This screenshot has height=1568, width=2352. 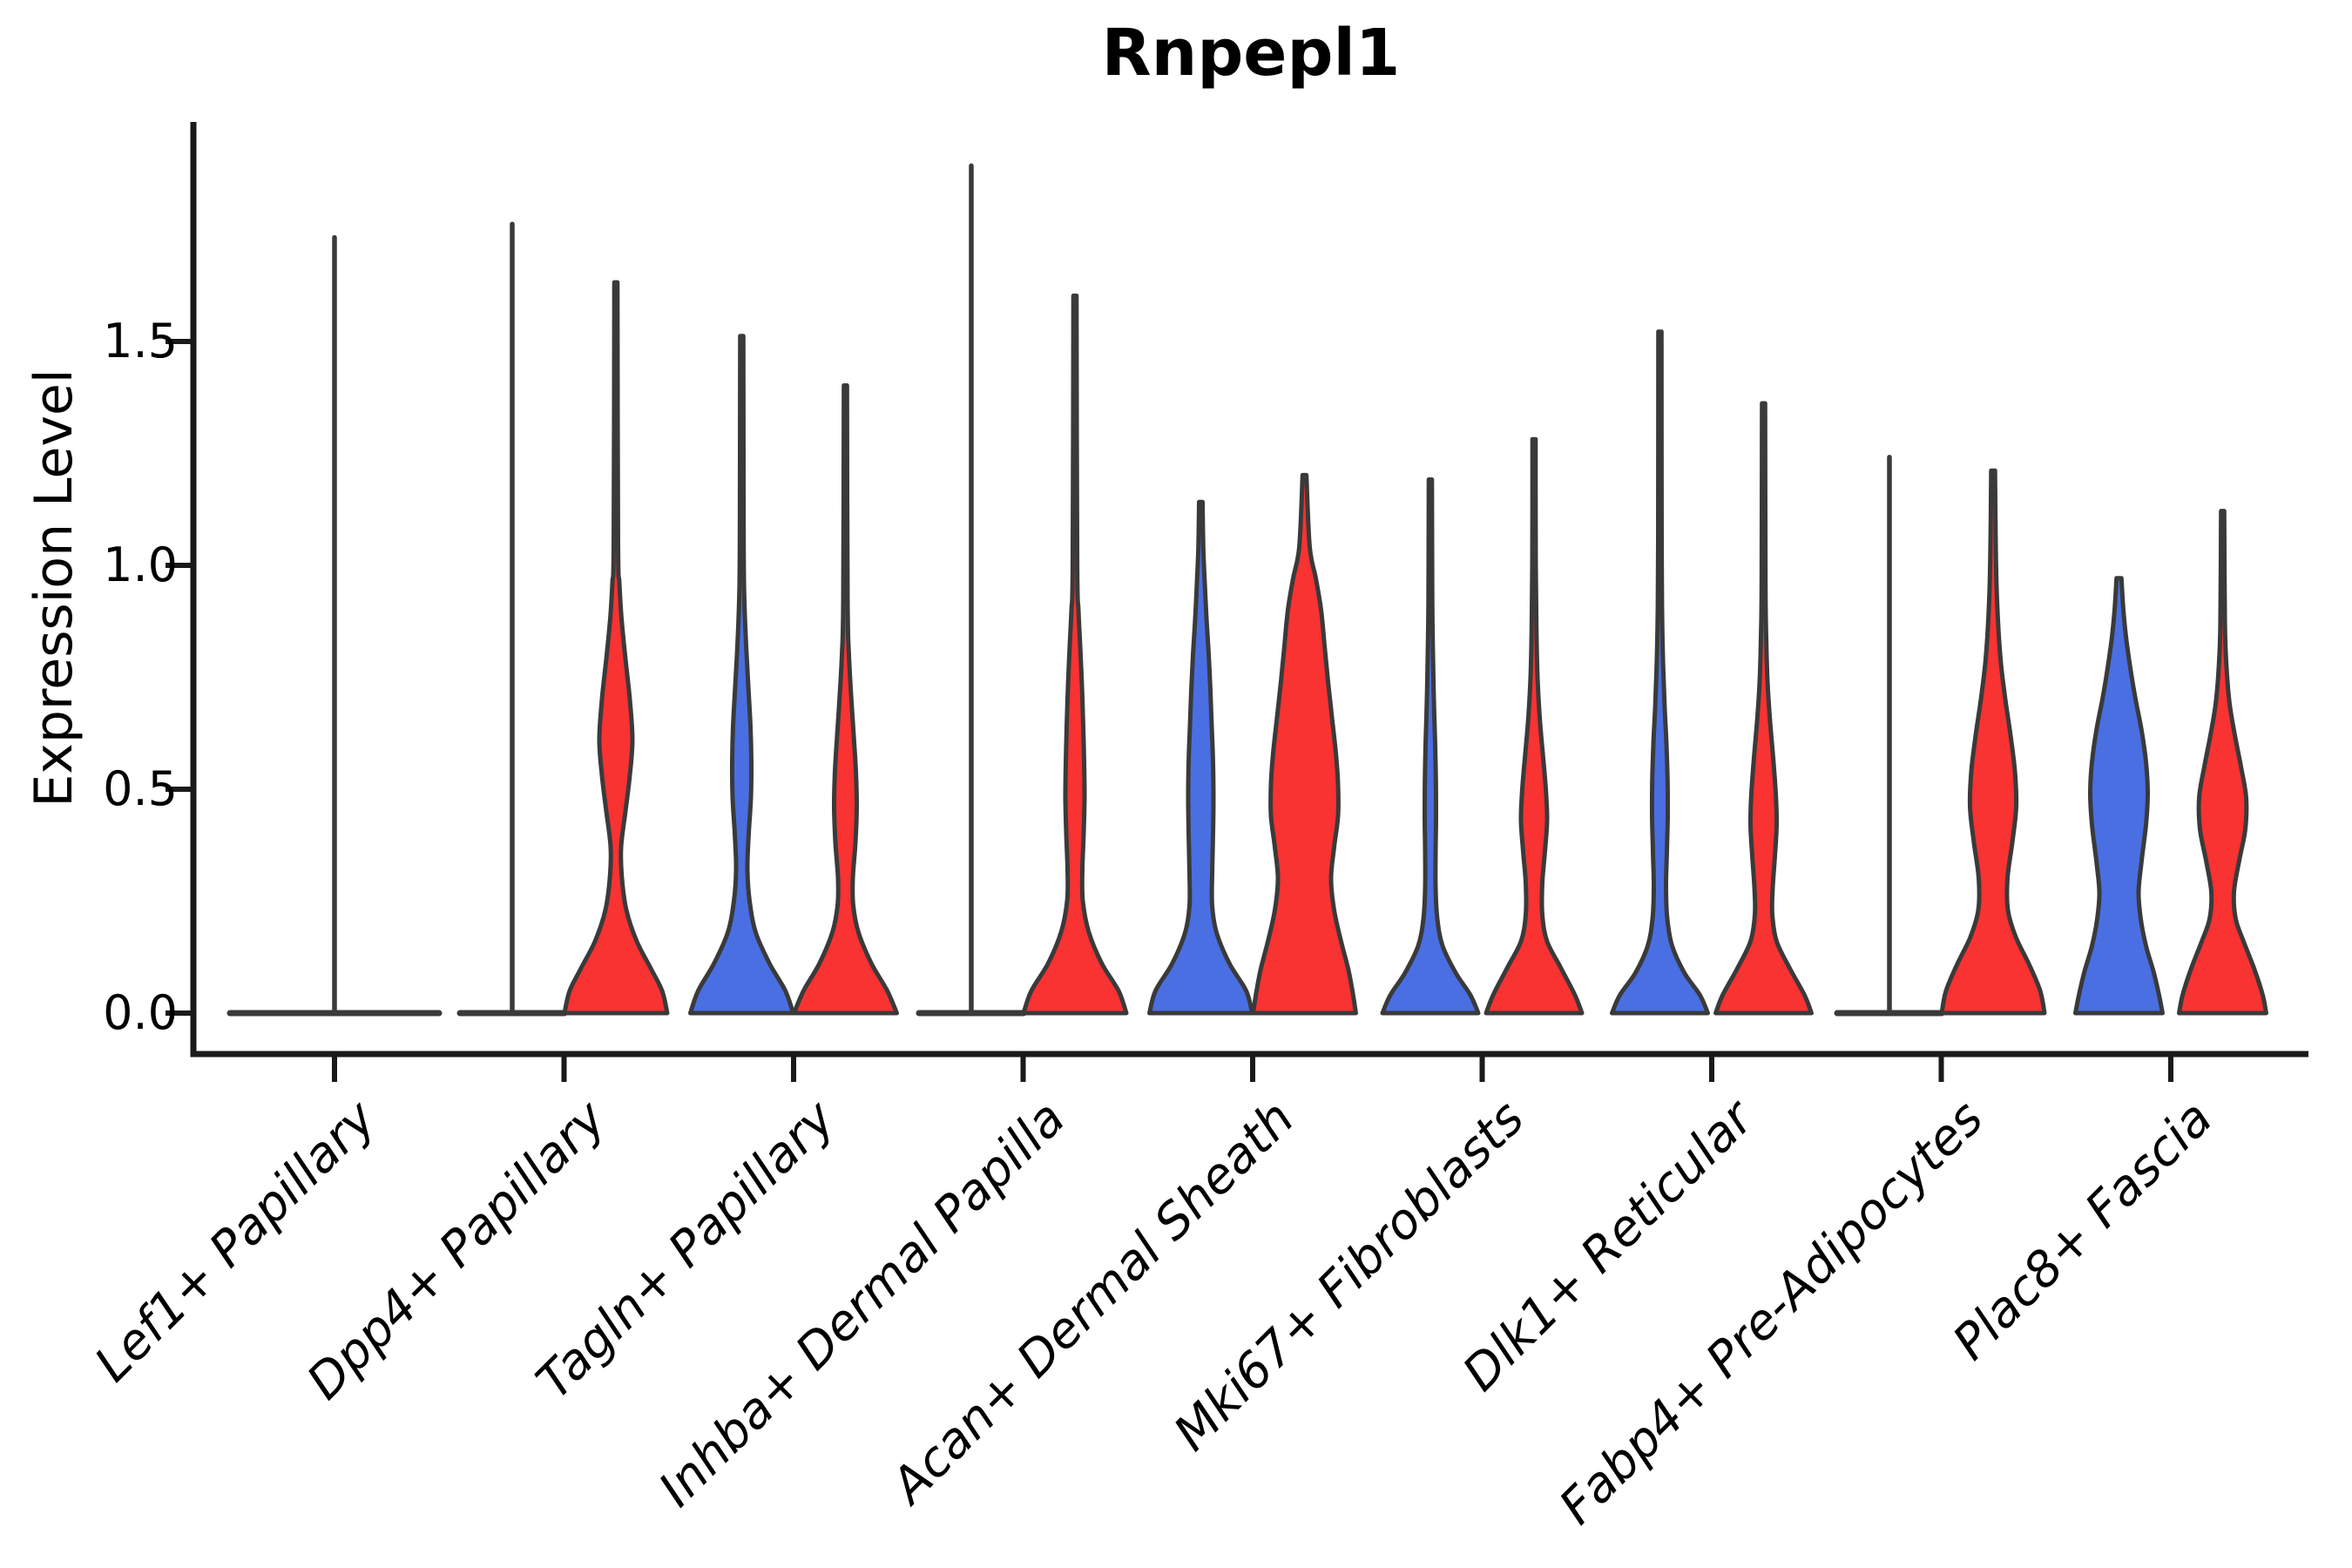 I want to click on violin-3-right-red, so click(x=1075, y=655).